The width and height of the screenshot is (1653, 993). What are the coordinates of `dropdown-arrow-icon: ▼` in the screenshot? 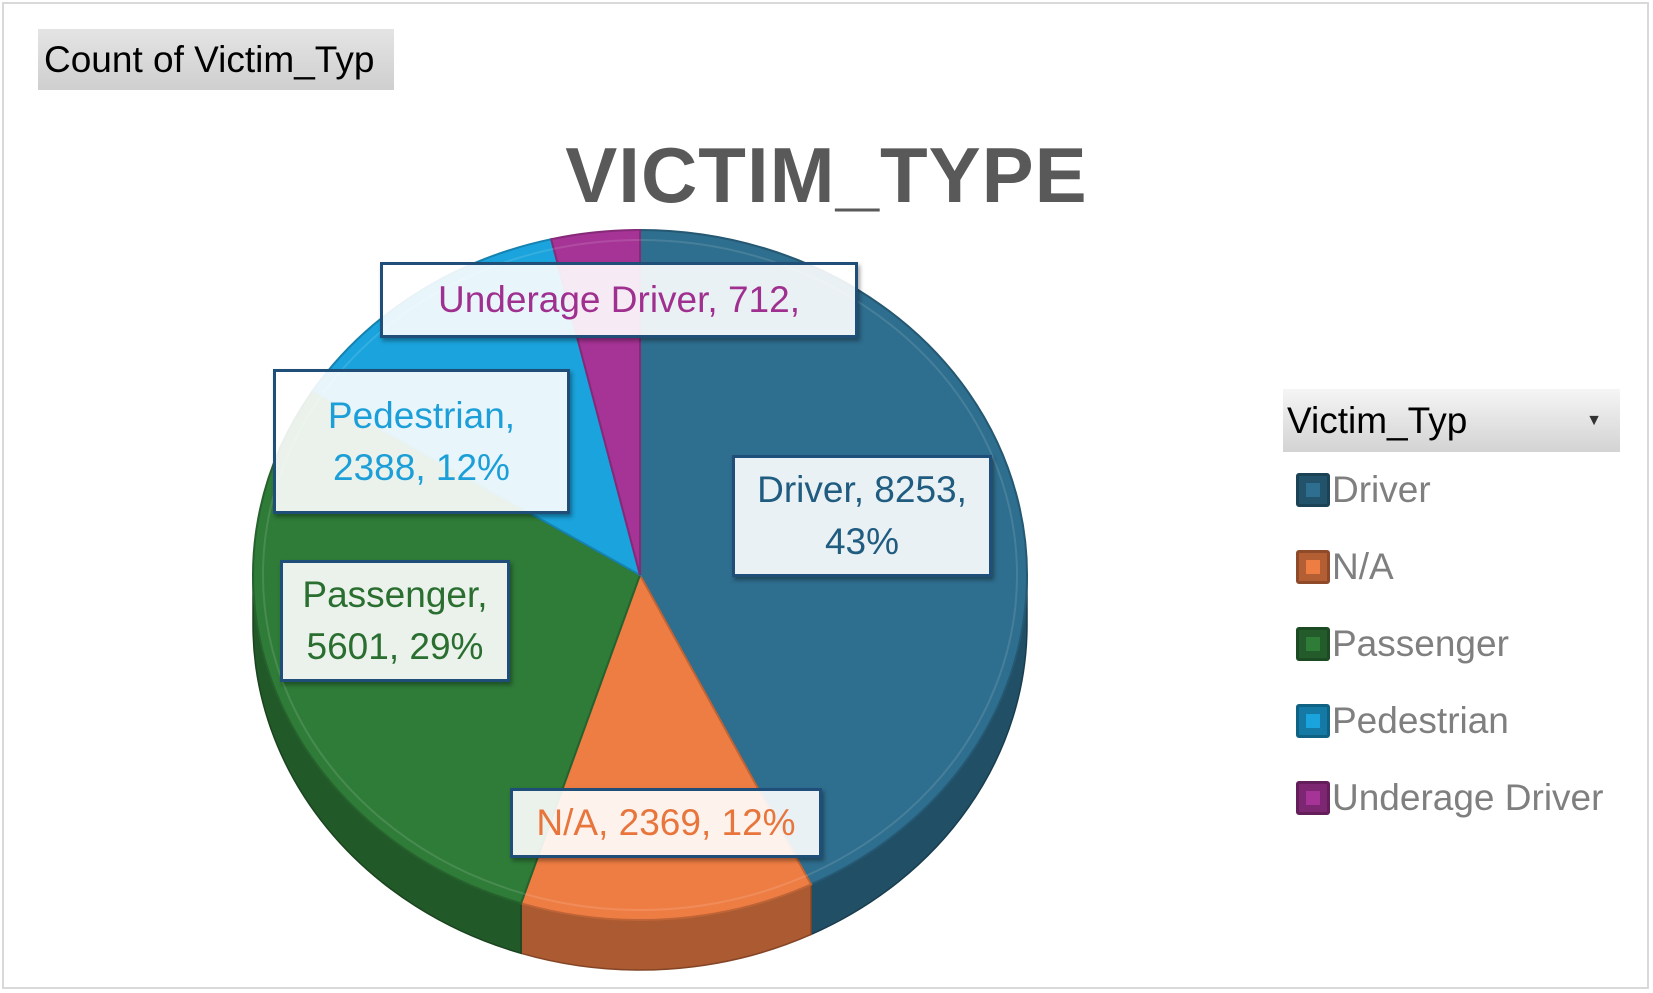 It's located at (1594, 420).